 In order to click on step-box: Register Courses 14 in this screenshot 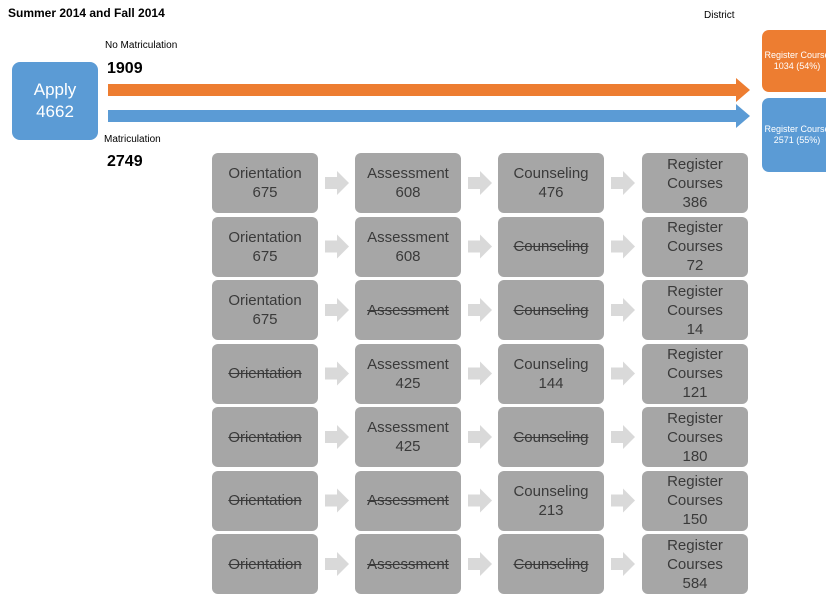, I will do `click(695, 310)`.